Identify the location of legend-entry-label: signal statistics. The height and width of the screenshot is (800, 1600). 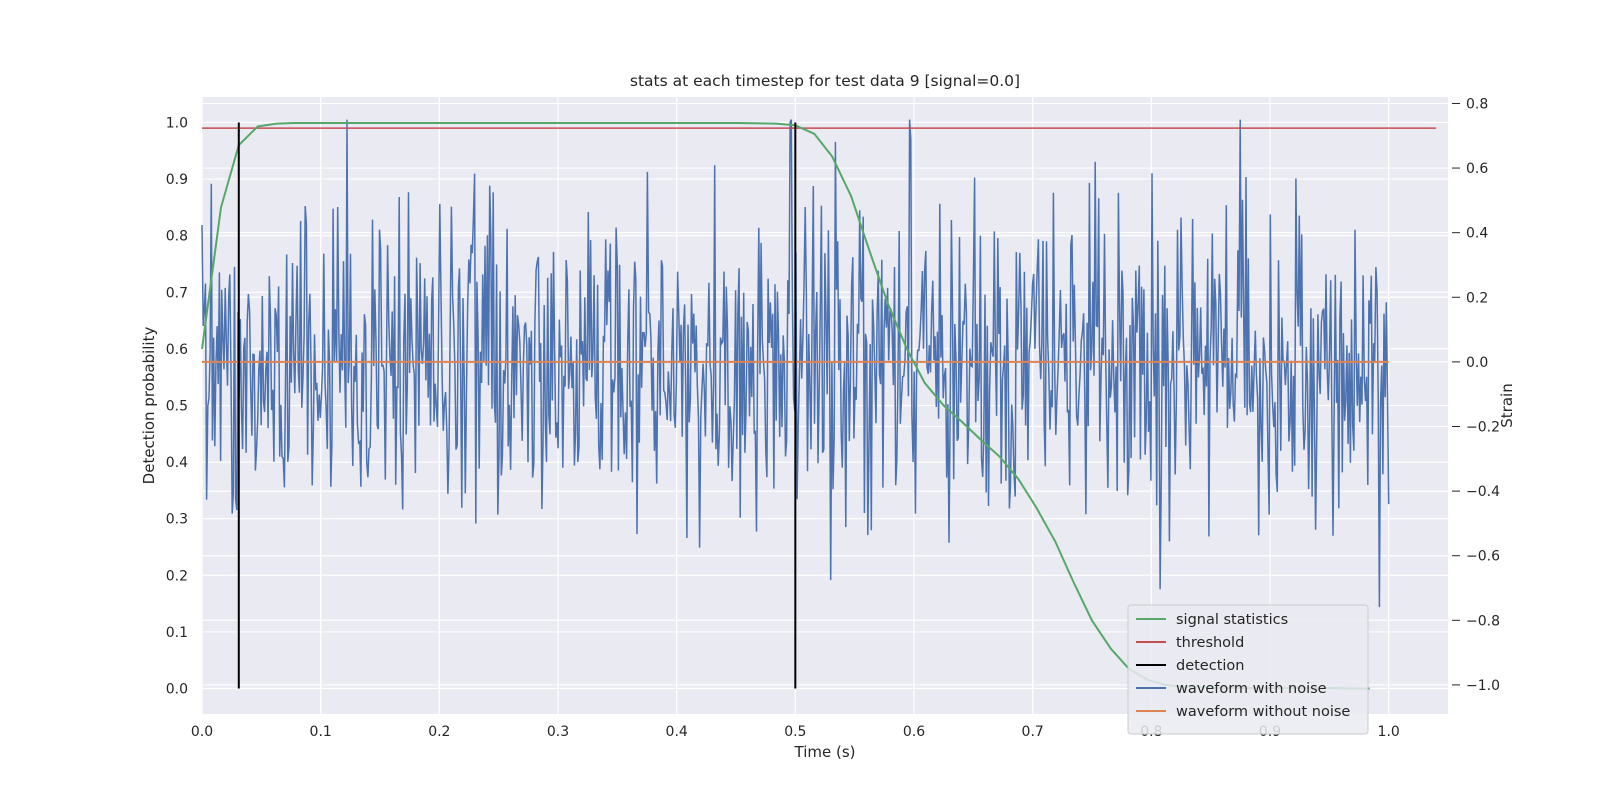
(1232, 620).